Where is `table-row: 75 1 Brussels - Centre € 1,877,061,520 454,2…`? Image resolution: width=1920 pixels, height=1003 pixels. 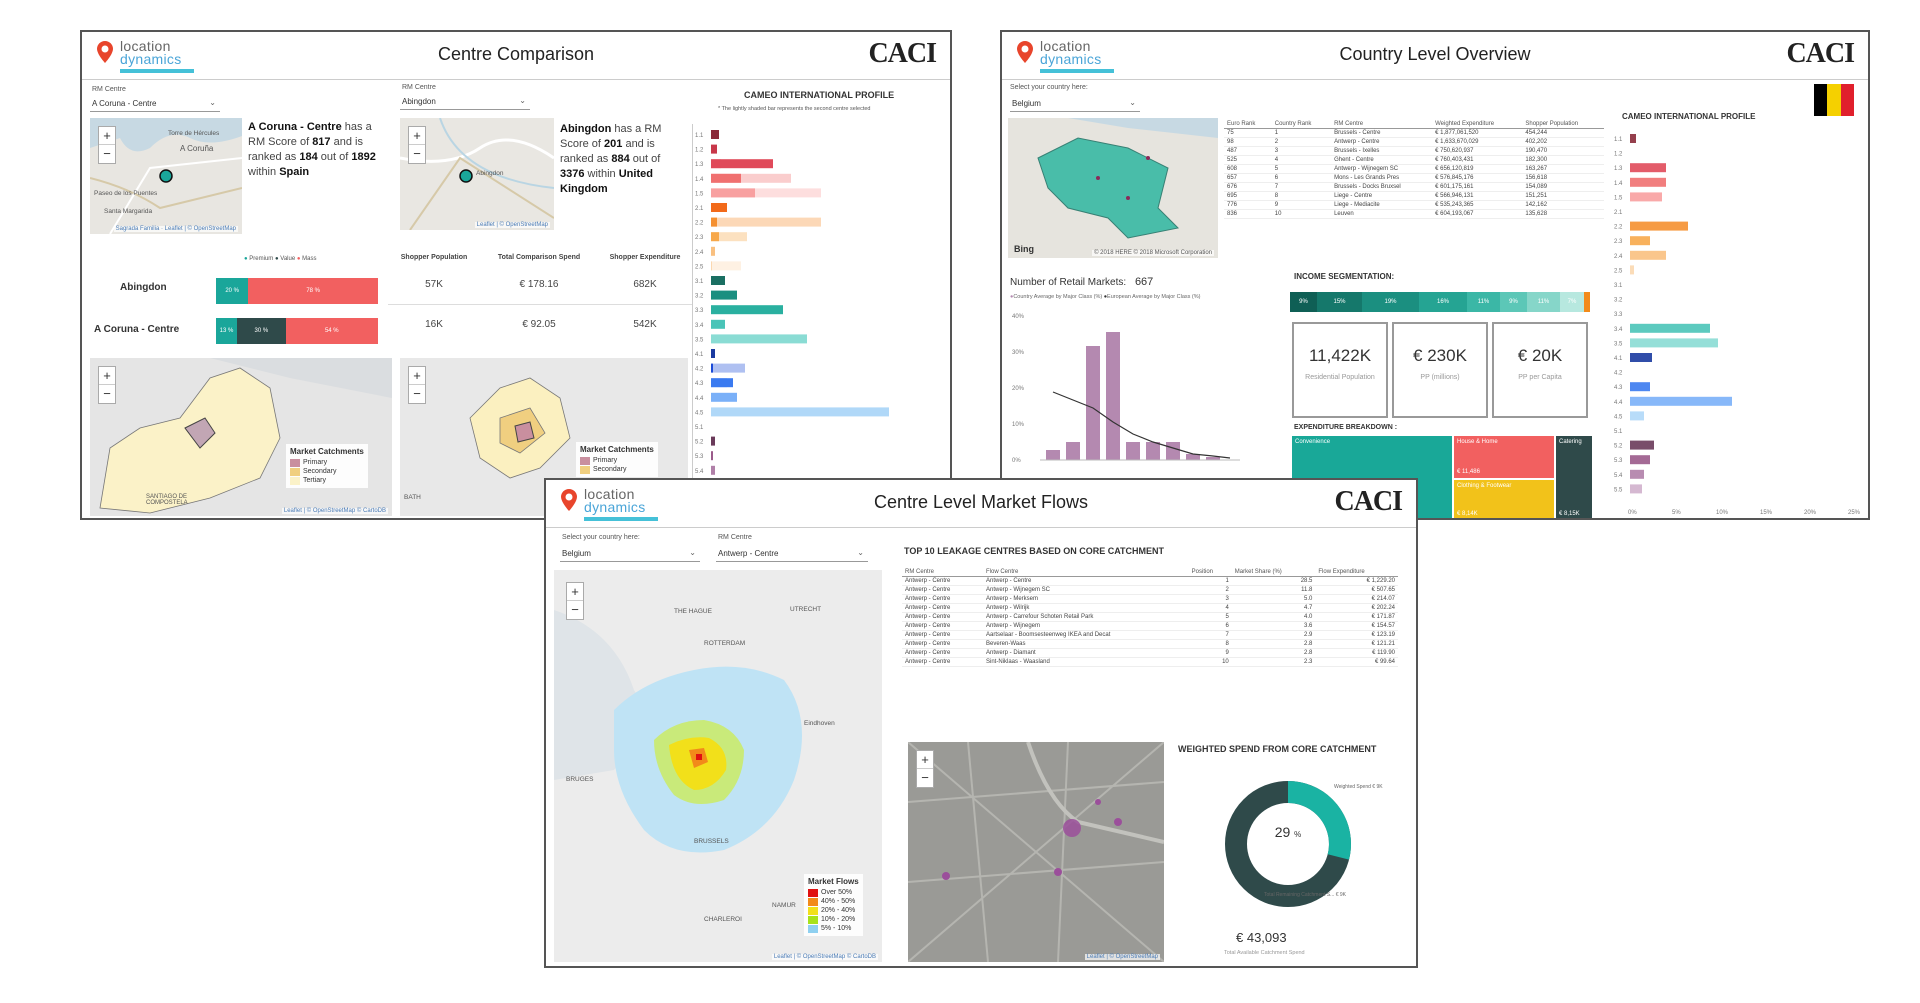
table-row: 75 1 Brussels - Centre € 1,877,061,520 454,2… is located at coordinates (1414, 133).